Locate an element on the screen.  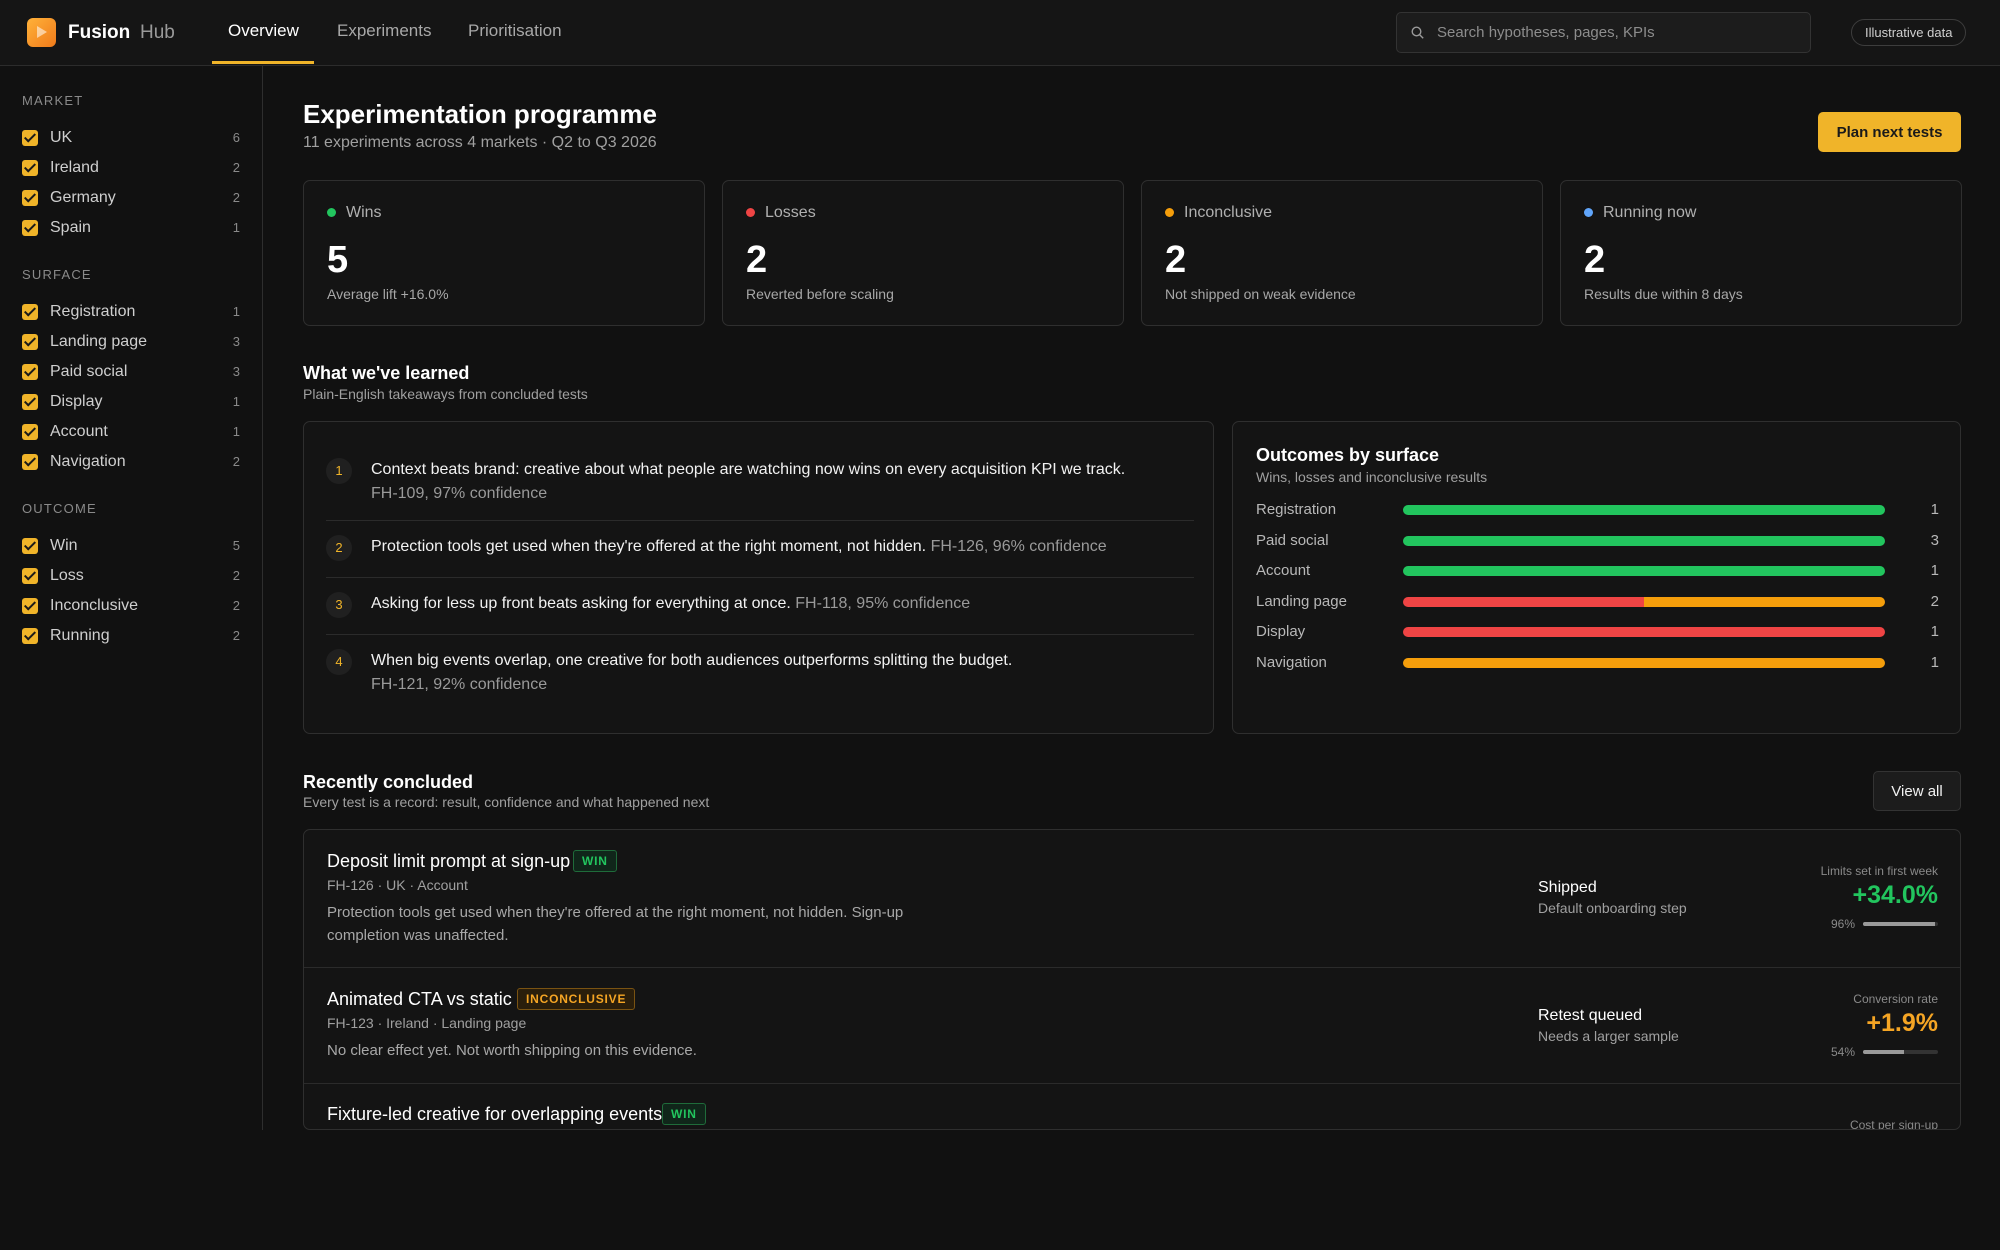
filter-item-inconclusive: Inconclusive 2 is located at coordinates (131, 606).